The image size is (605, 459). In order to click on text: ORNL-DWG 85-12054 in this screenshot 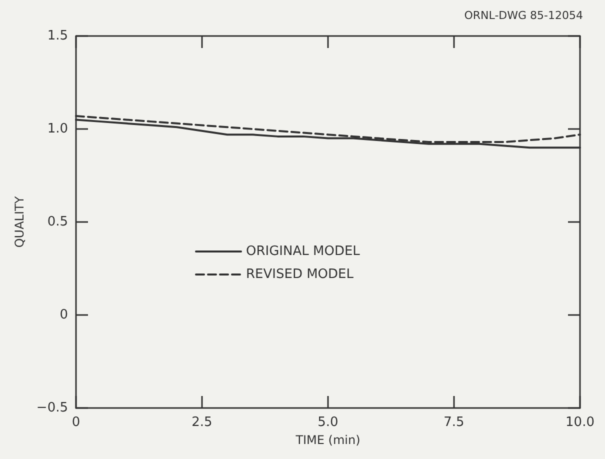, I will do `click(524, 15)`.